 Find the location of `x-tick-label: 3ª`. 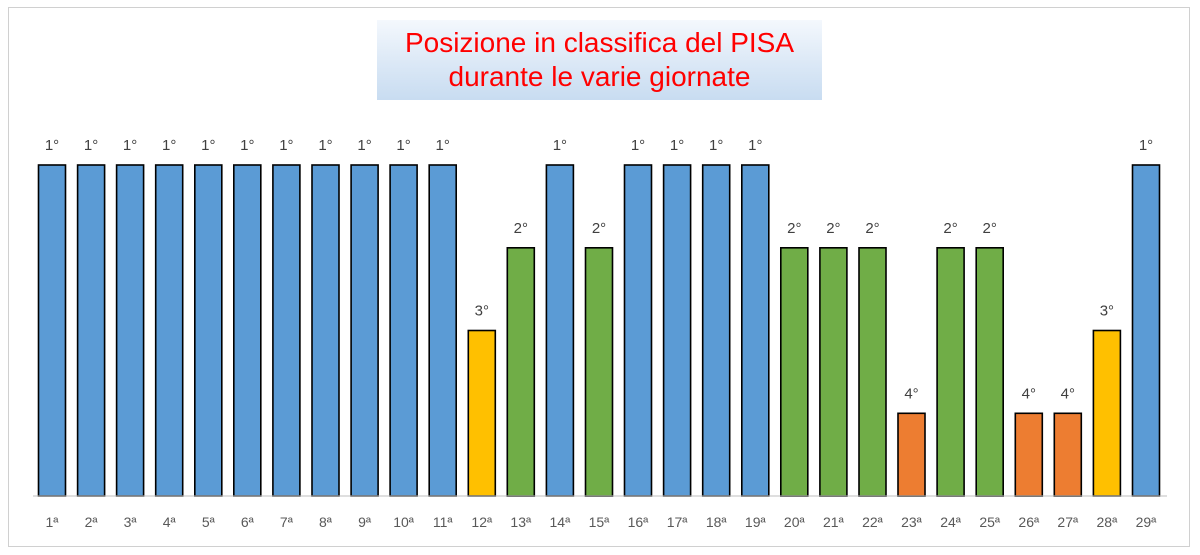

x-tick-label: 3ª is located at coordinates (131, 522).